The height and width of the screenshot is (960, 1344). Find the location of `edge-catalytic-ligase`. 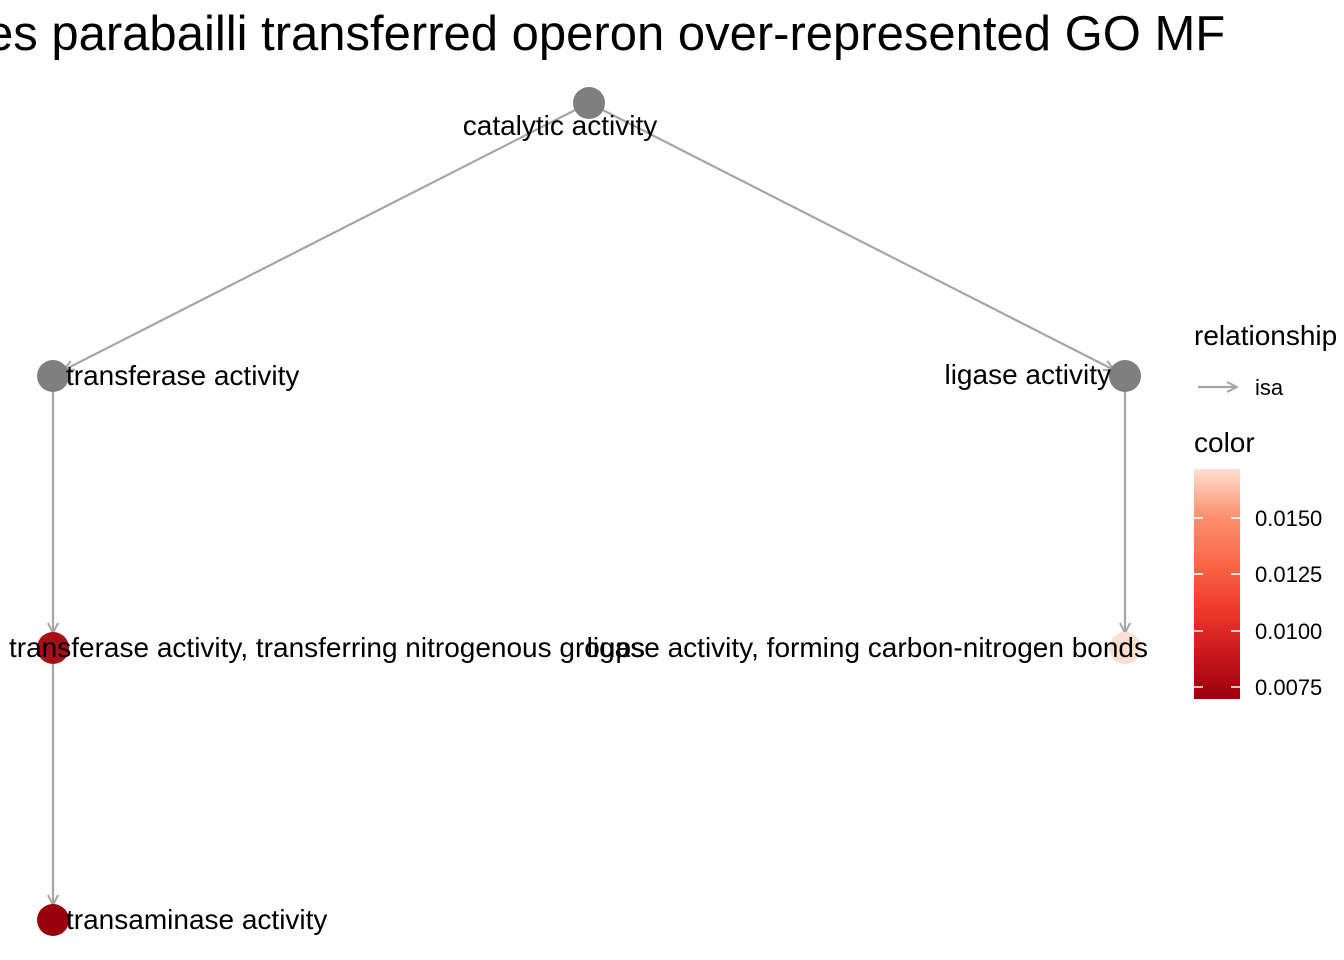

edge-catalytic-ligase is located at coordinates (851, 236).